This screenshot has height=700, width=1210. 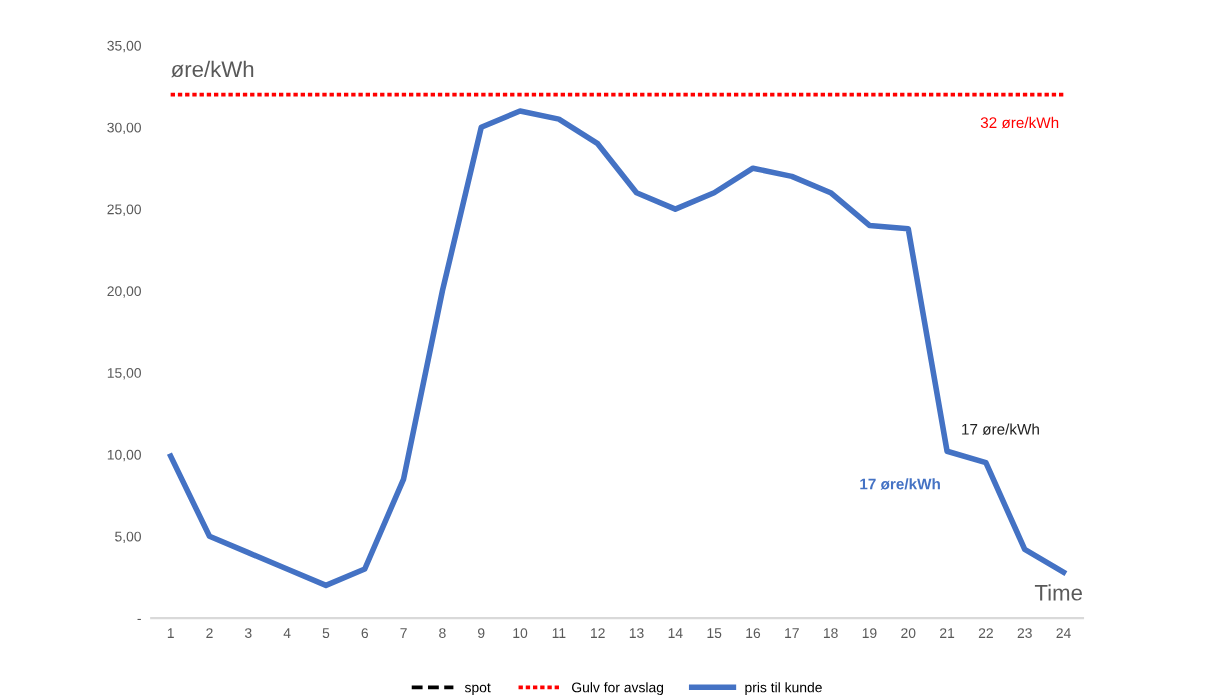 I want to click on x-axis-title: Time, so click(x=1058, y=592).